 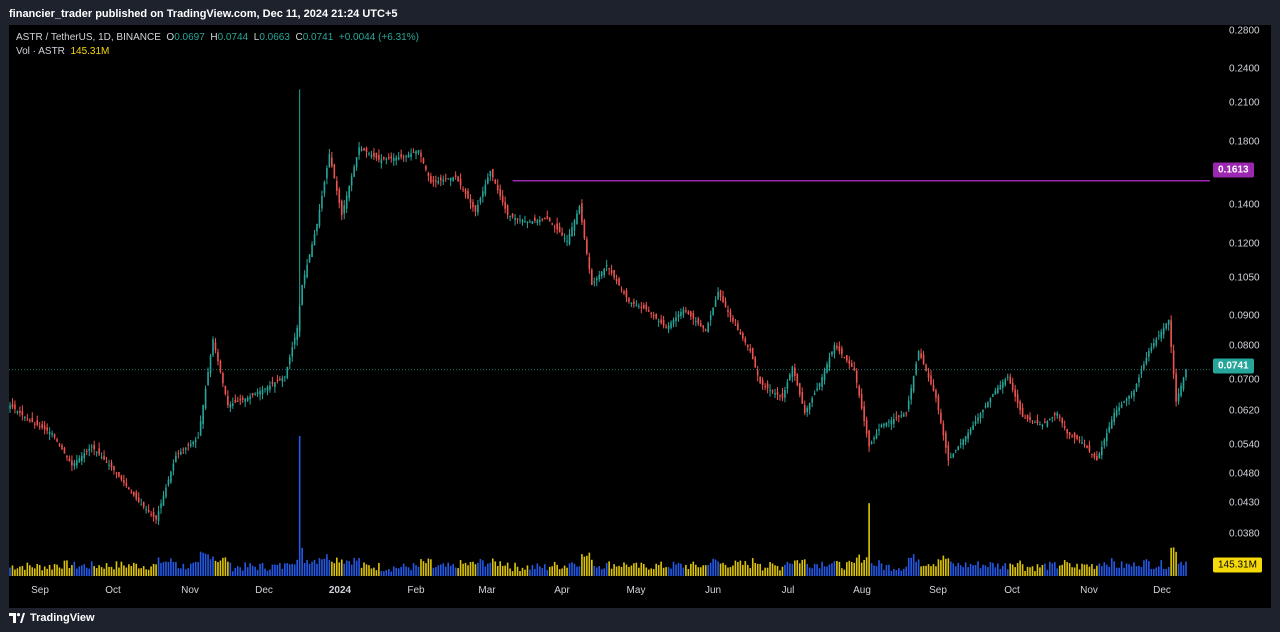 What do you see at coordinates (88, 37) in the screenshot?
I see `symbol-name: ASTR / TetherUS, 1D, BINANCE` at bounding box center [88, 37].